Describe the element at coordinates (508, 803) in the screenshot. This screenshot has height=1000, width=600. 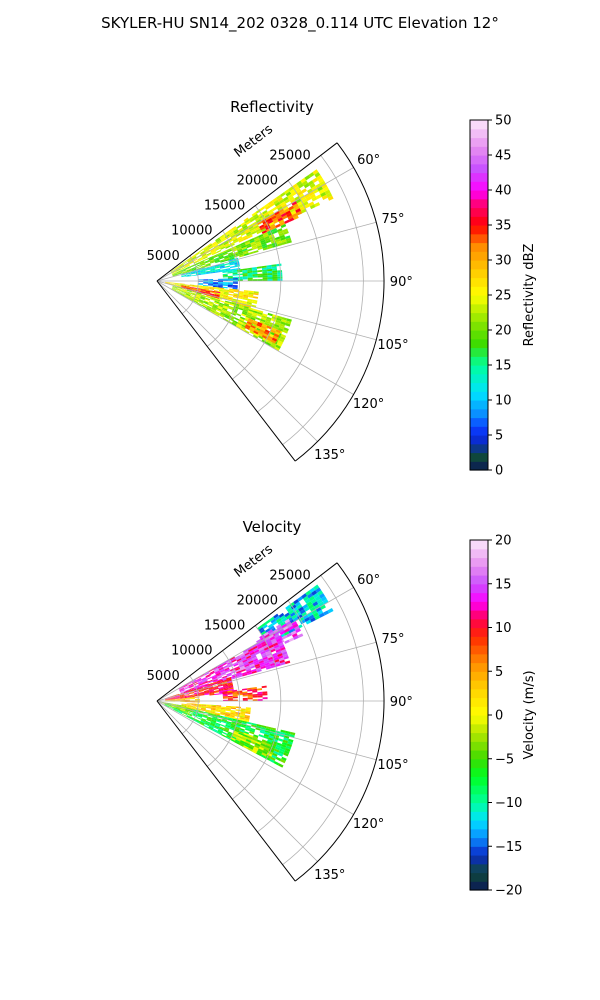
I see `colorbar-tick-label: −10` at that location.